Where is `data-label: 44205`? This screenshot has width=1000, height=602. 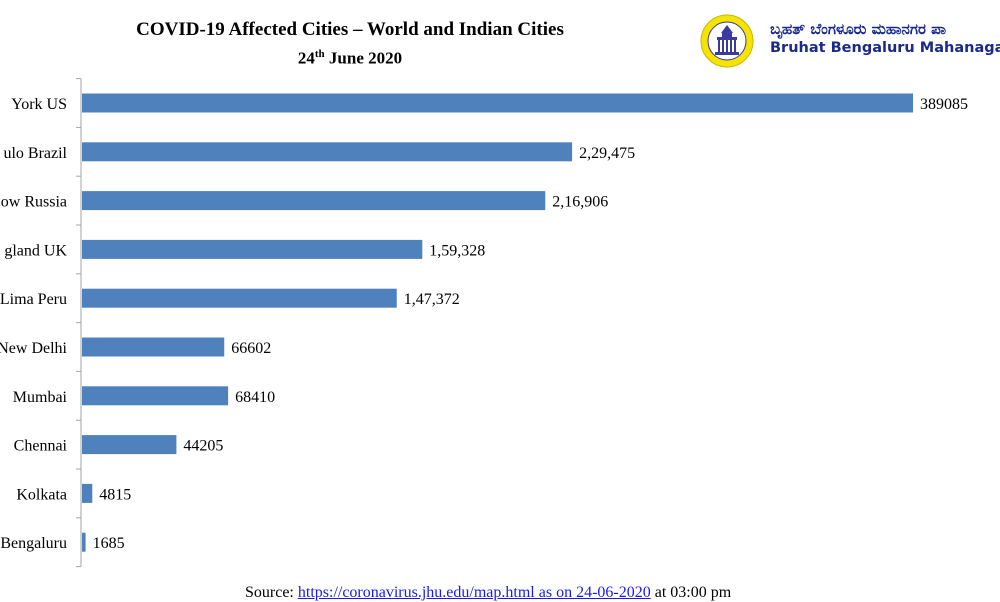 data-label: 44205 is located at coordinates (203, 446).